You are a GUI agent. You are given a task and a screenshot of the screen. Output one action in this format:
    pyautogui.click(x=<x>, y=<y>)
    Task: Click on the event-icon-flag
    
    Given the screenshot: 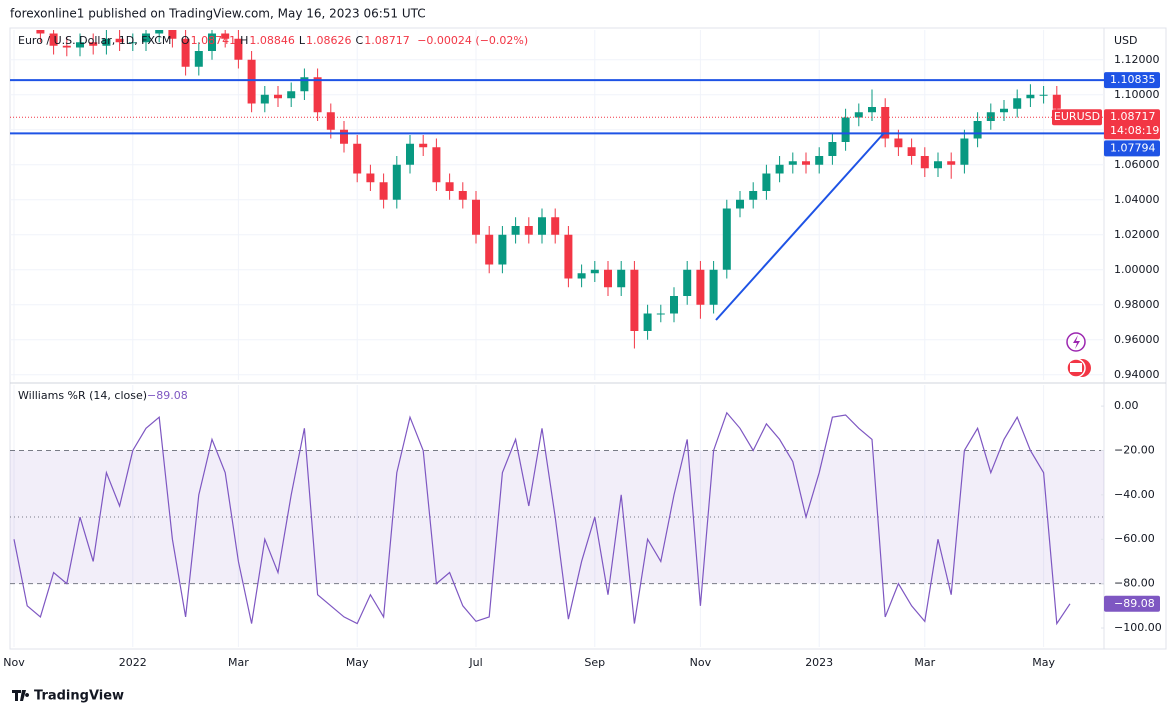 What is the action you would take?
    pyautogui.click(x=1076, y=367)
    